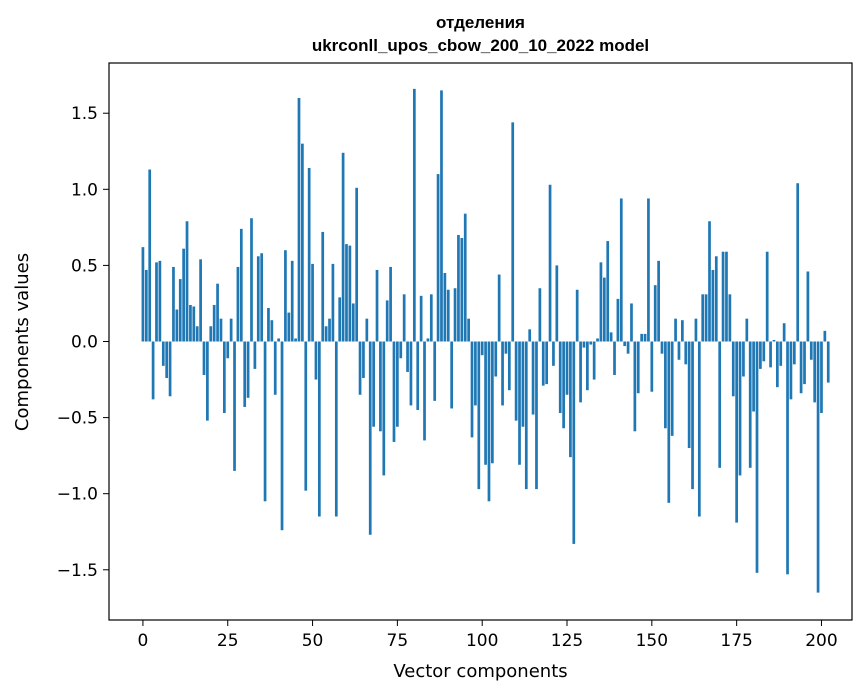 Image resolution: width=867 pixels, height=696 pixels. Describe the element at coordinates (652, 641) in the screenshot. I see `x-tick-label: 150` at that location.